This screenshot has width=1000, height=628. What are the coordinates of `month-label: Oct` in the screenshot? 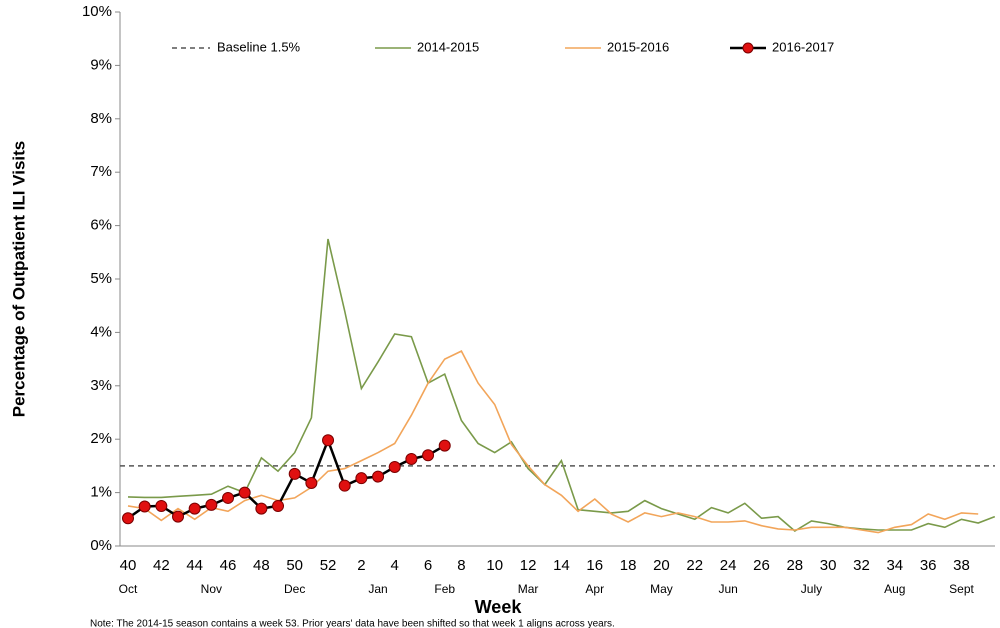 It's located at (128, 589).